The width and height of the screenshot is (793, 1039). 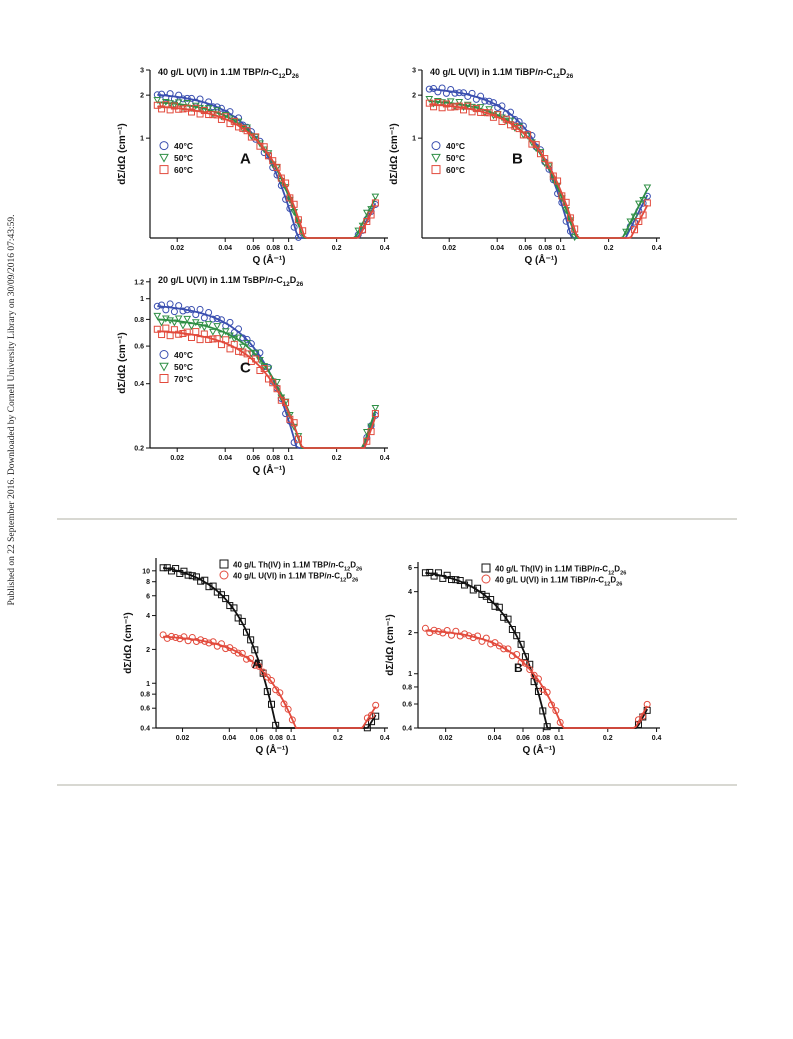 I want to click on y-tick-label: 0.2, so click(x=139, y=449).